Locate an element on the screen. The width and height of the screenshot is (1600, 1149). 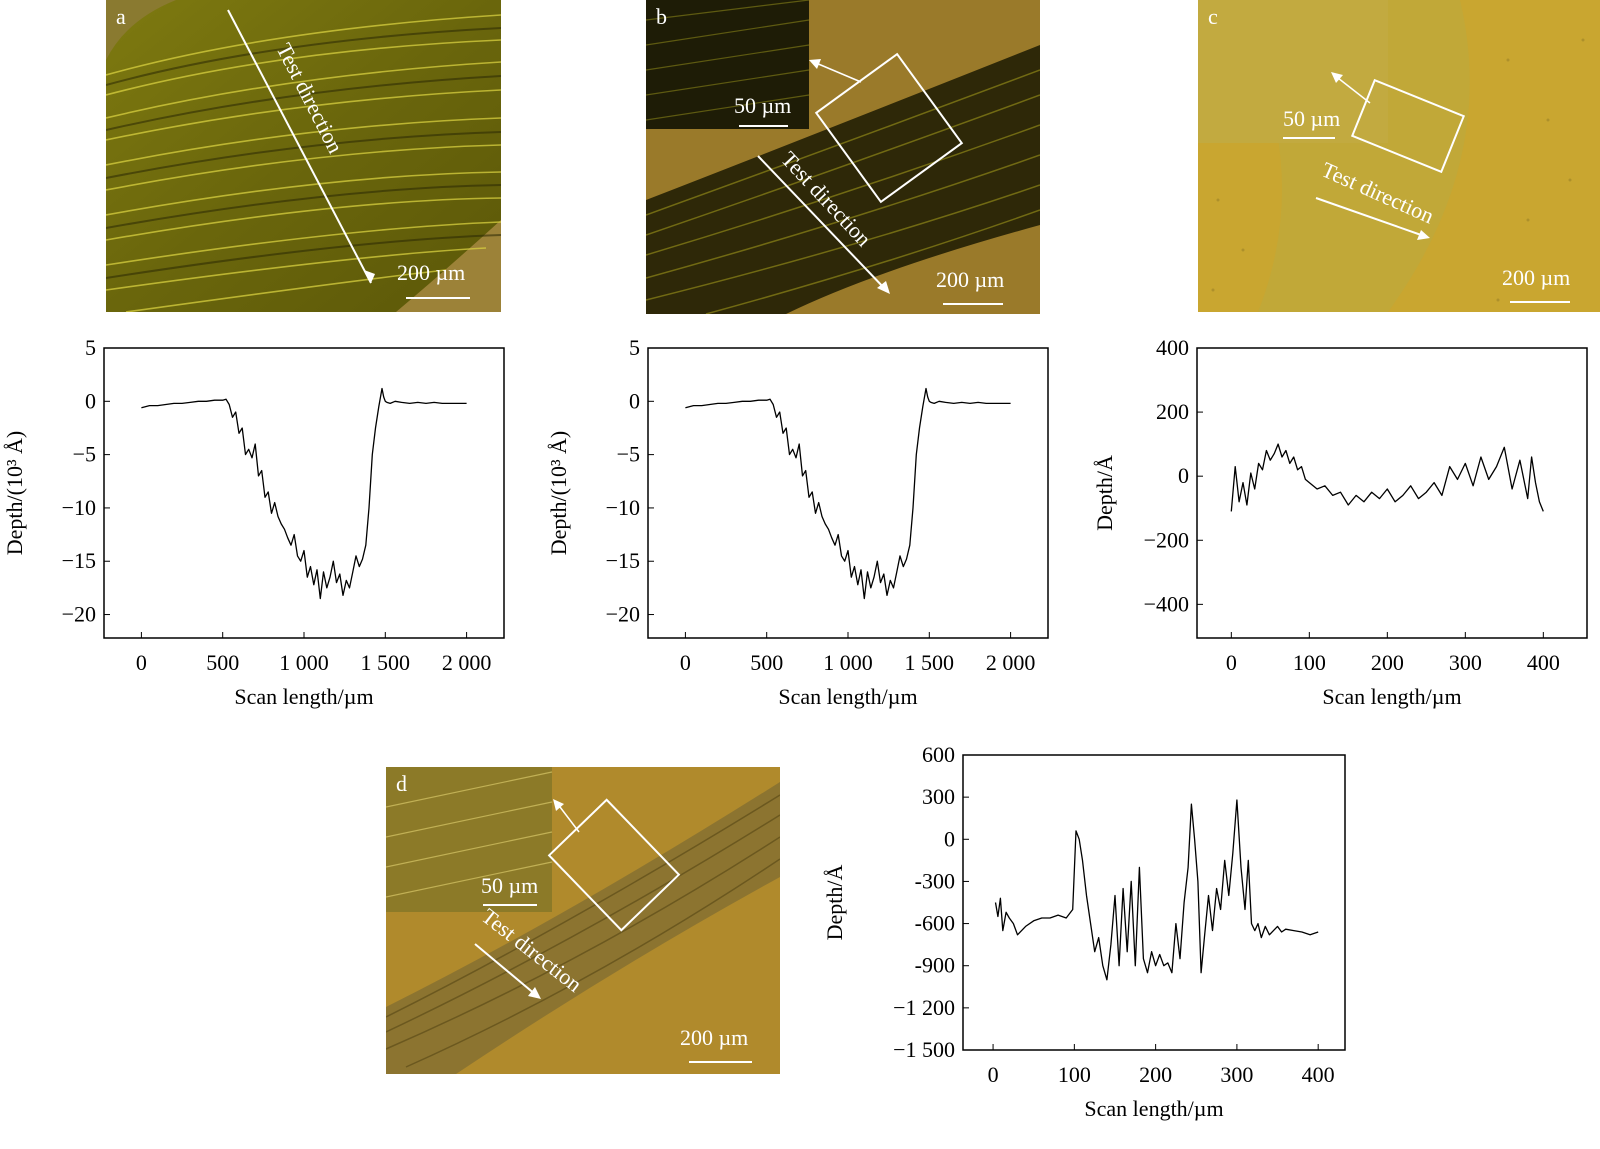
y-tick-label: −1 200 is located at coordinates (924, 1007).